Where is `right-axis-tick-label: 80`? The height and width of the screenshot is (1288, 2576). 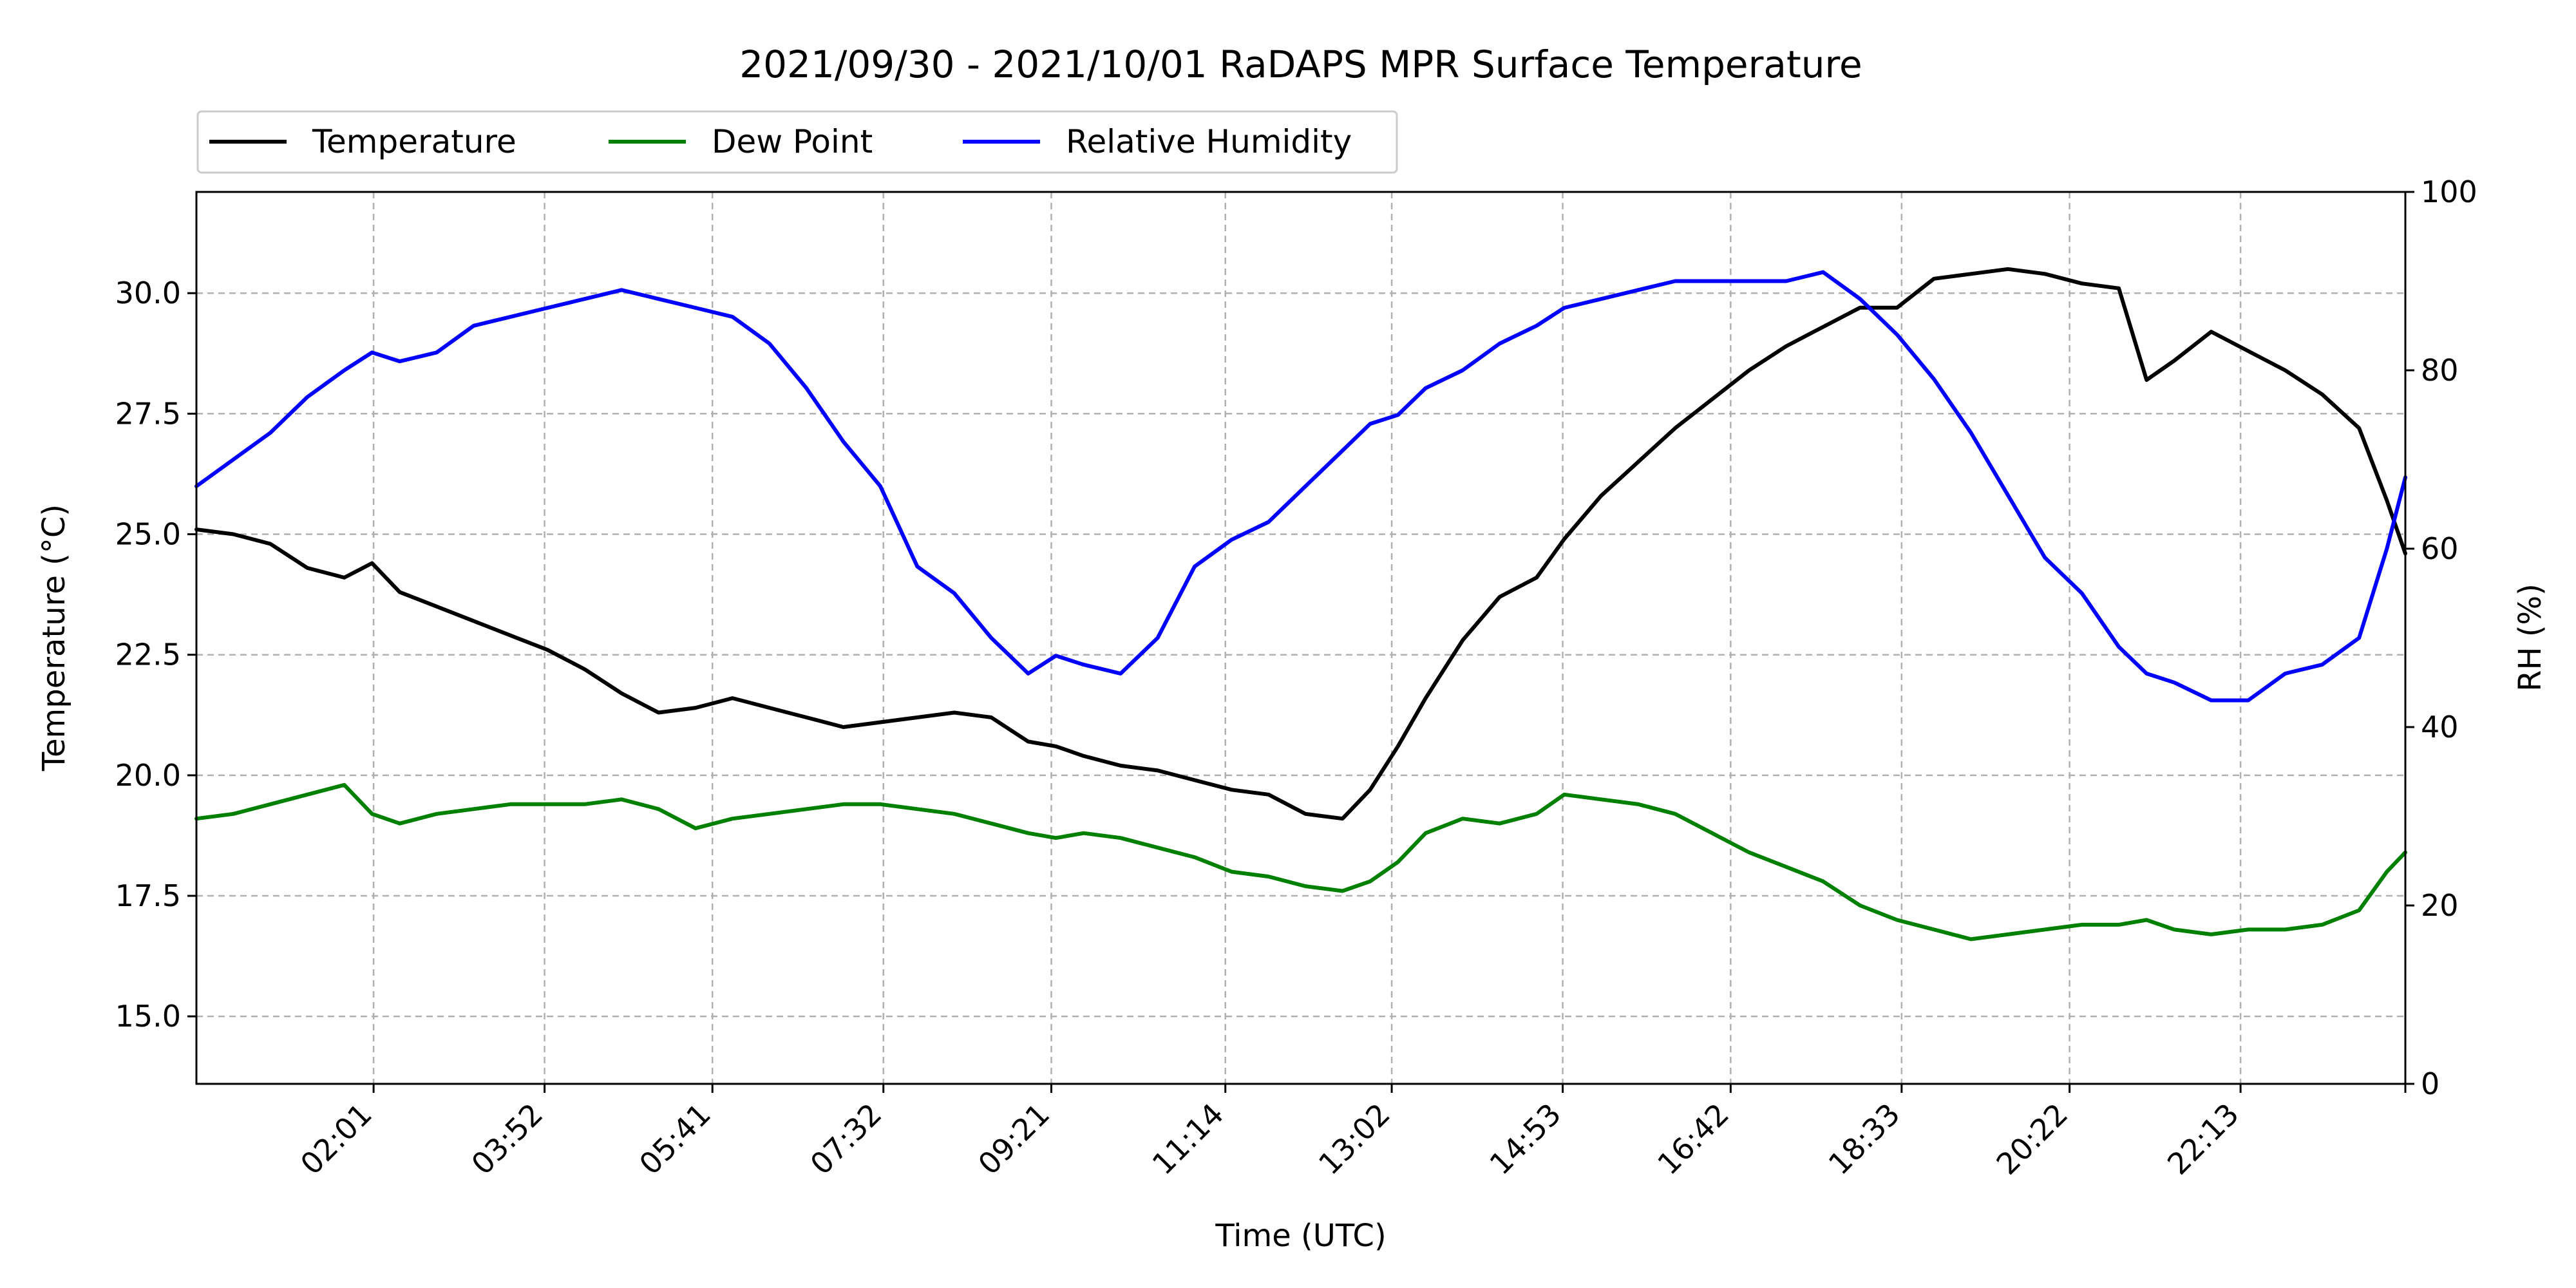 right-axis-tick-label: 80 is located at coordinates (2440, 370).